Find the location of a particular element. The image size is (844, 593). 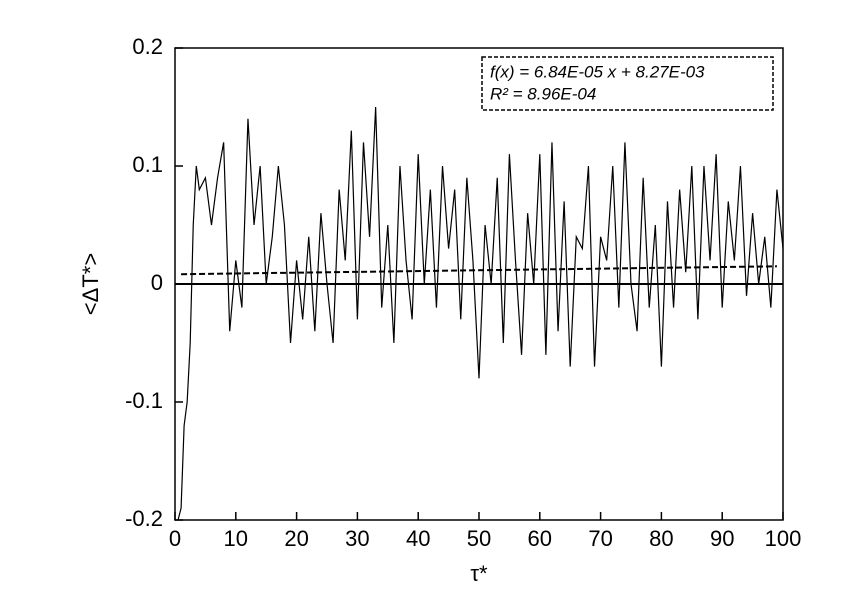

fit-line is located at coordinates (479, 270).